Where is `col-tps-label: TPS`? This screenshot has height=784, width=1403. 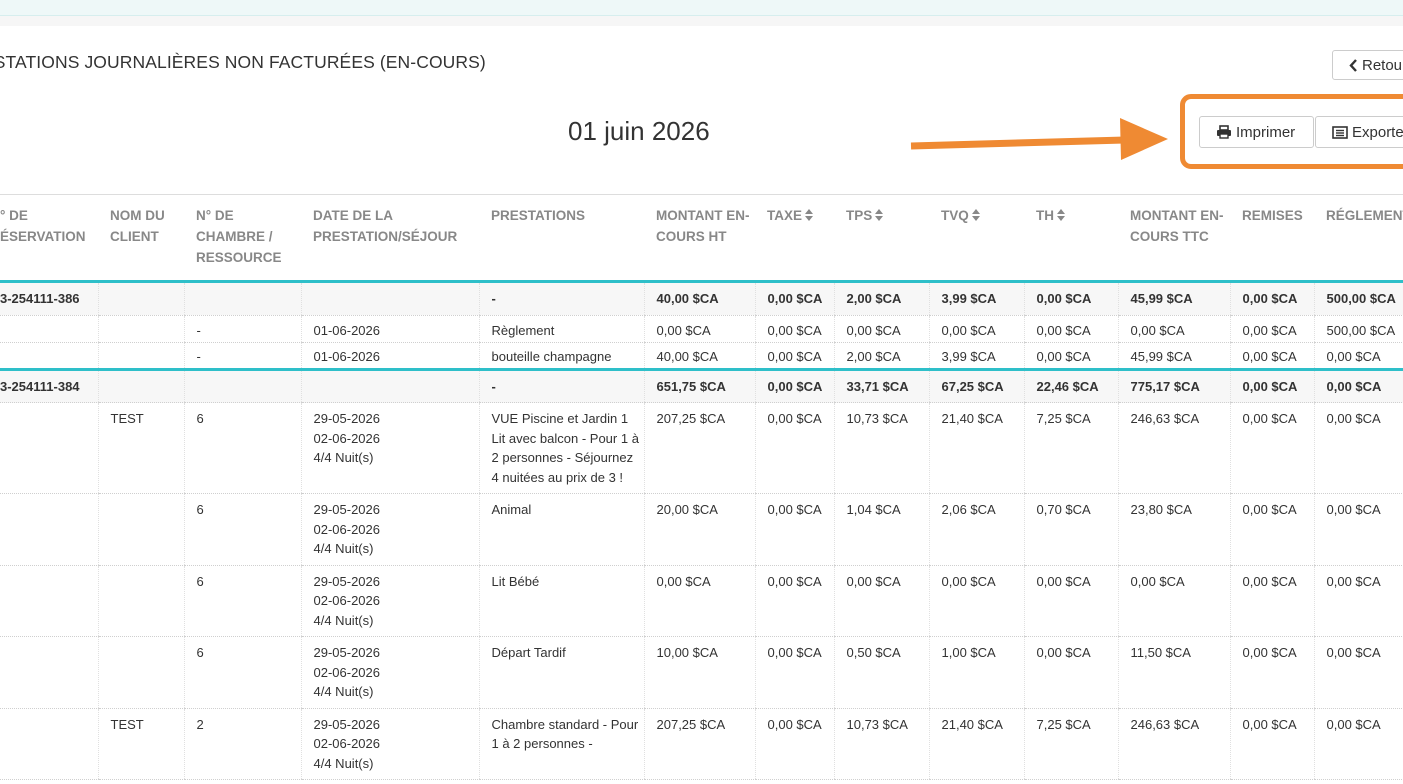 col-tps-label: TPS is located at coordinates (859, 215).